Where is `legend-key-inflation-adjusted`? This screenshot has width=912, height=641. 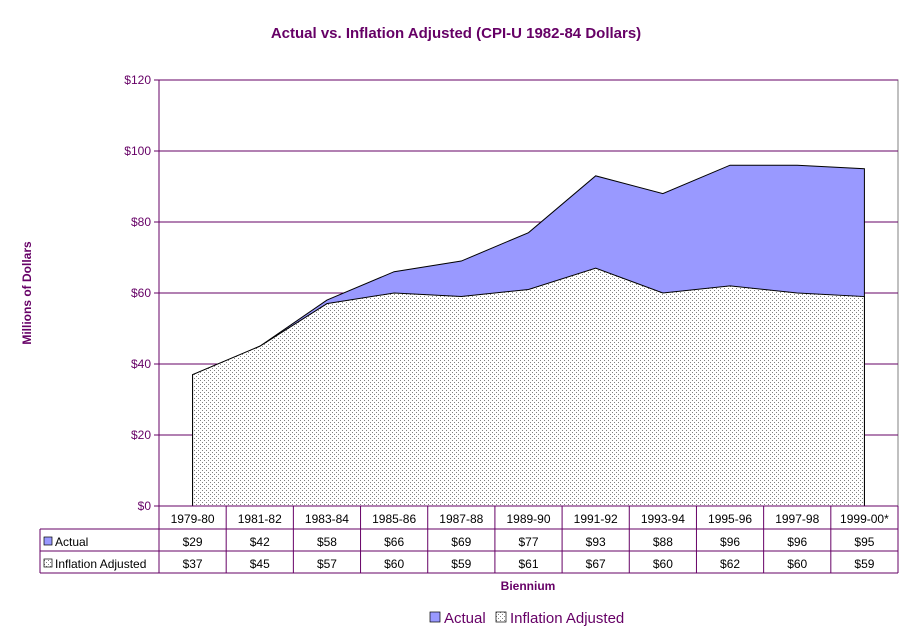
legend-key-inflation-adjusted is located at coordinates (501, 617).